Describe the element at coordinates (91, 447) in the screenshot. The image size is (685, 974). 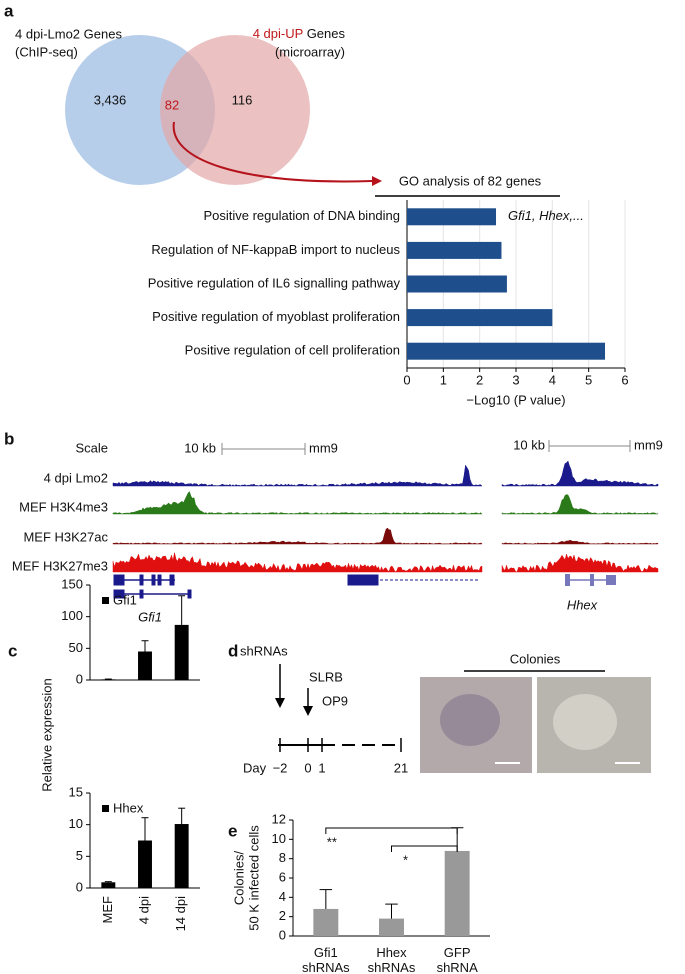
I see `scale-label: Scale` at that location.